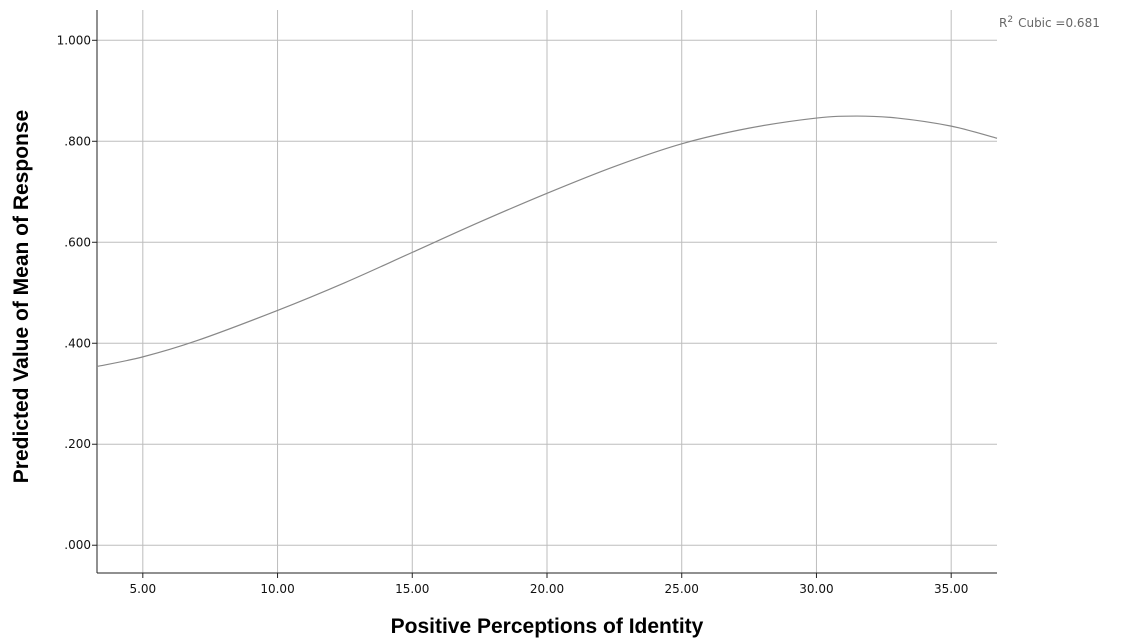  I want to click on y-tick-label: .200, so click(77, 444).